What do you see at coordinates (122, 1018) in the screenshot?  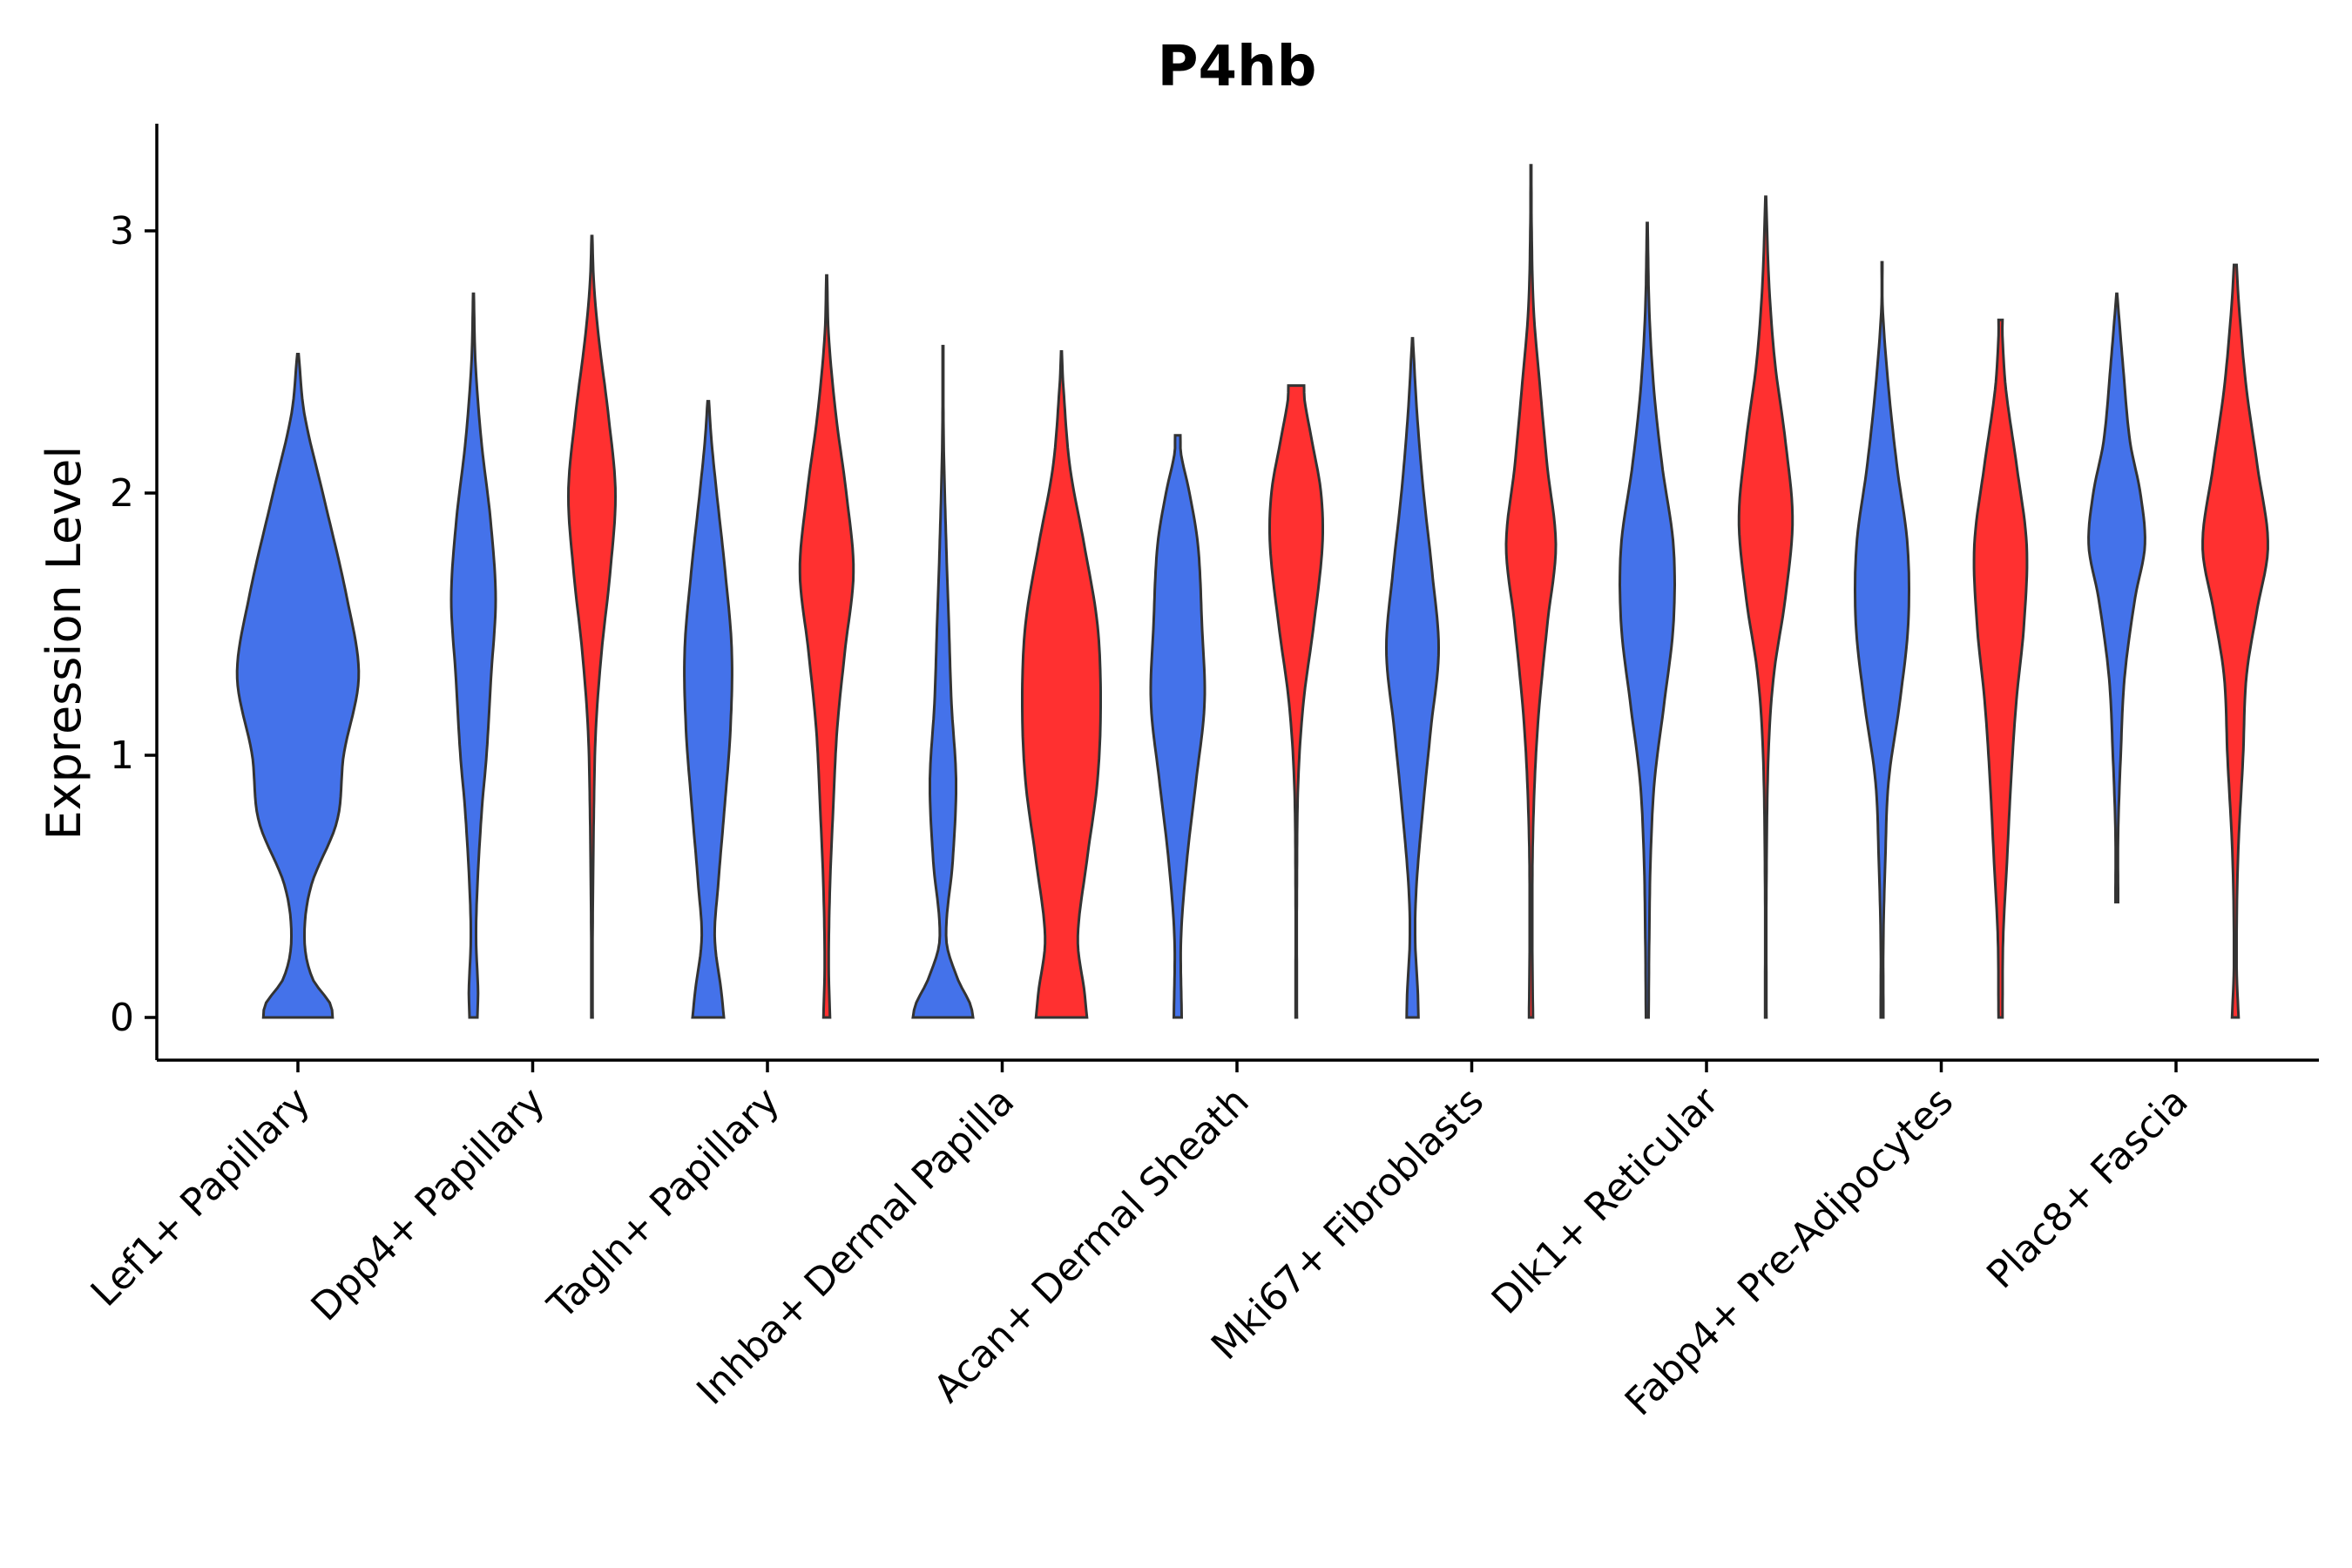 I see `y-tick-label: 0` at bounding box center [122, 1018].